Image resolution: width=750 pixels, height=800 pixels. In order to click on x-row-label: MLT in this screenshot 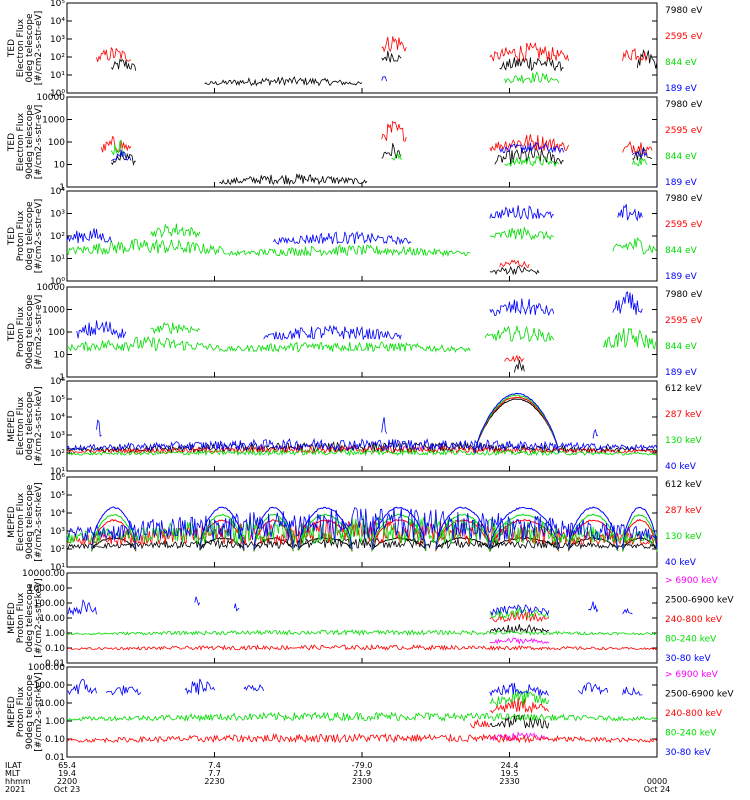, I will do `click(12, 773)`.